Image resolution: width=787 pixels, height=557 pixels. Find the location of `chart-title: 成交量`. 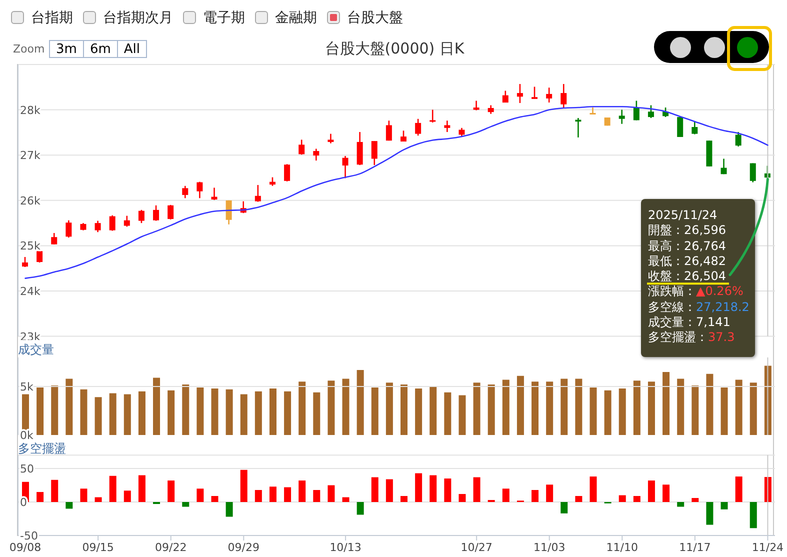

chart-title: 成交量 is located at coordinates (36, 349).